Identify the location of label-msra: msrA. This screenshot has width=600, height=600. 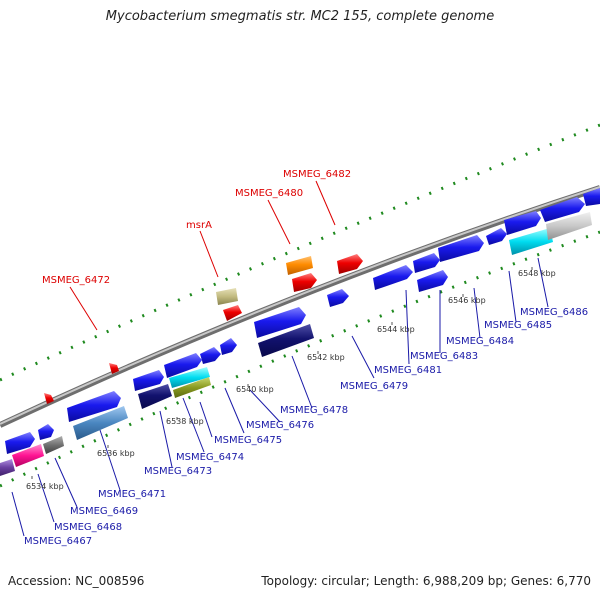
(199, 225).